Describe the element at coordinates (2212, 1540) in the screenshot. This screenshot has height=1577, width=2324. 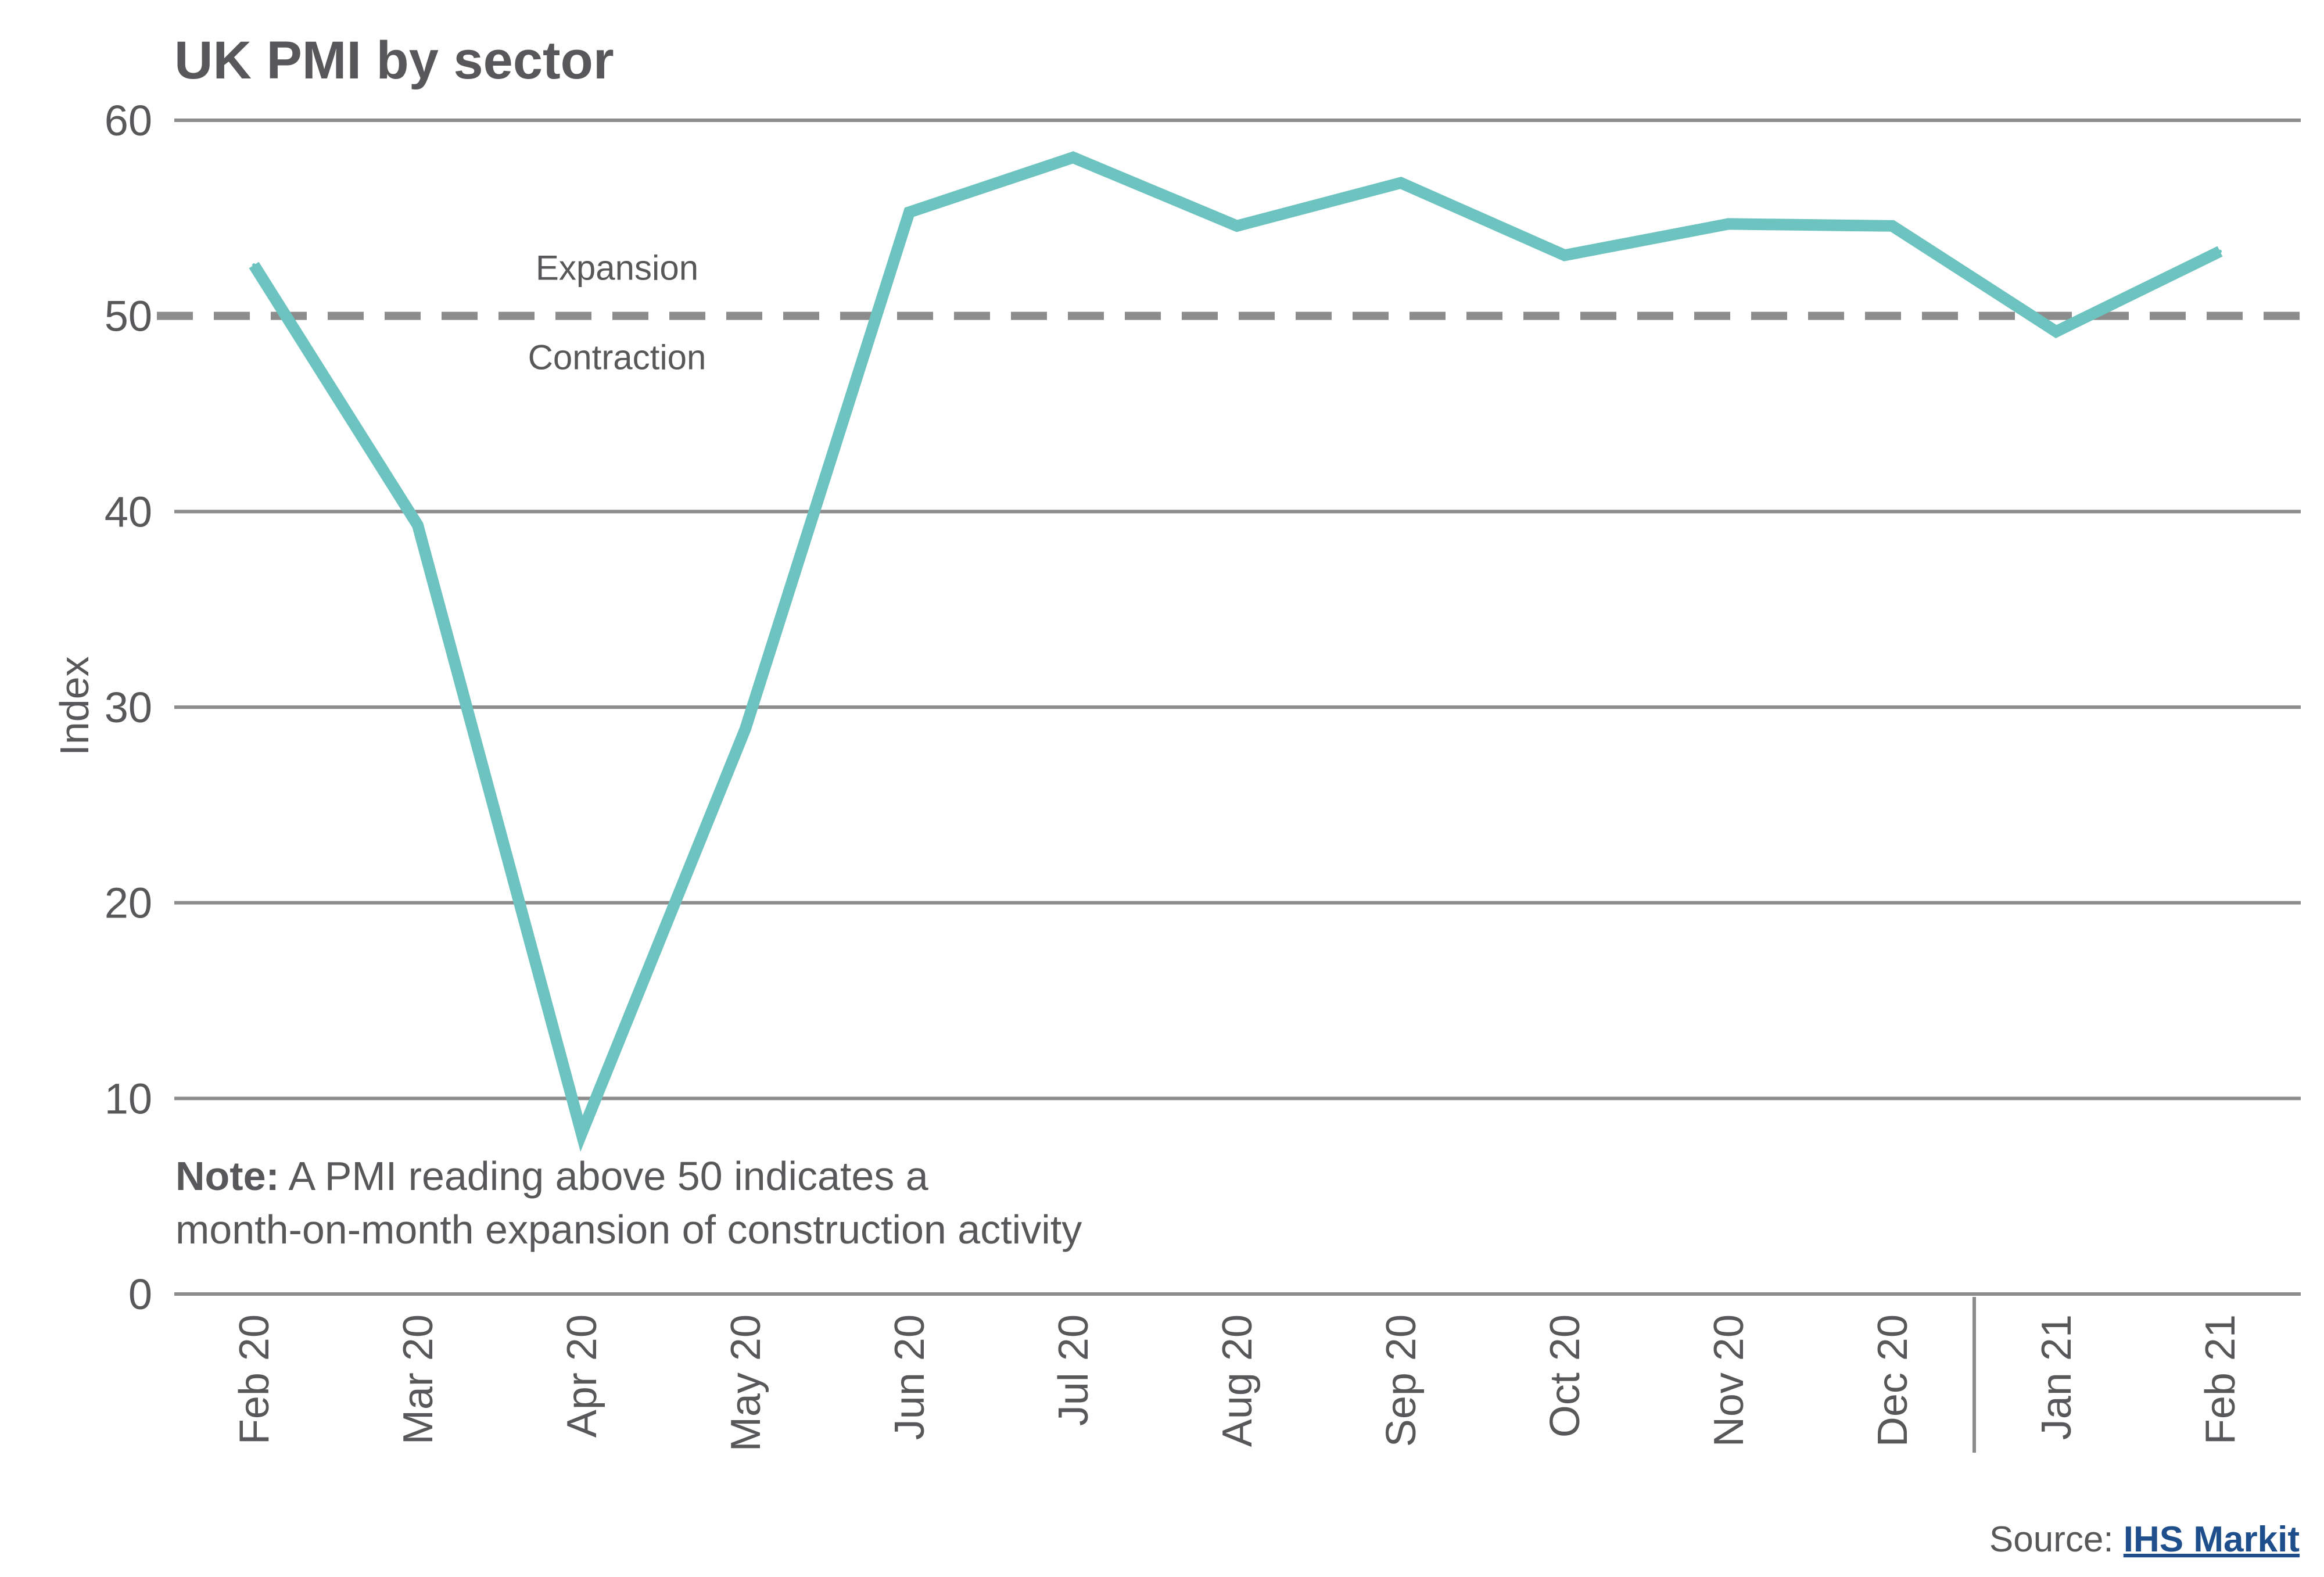
I see `source-link: IHS Markit` at that location.